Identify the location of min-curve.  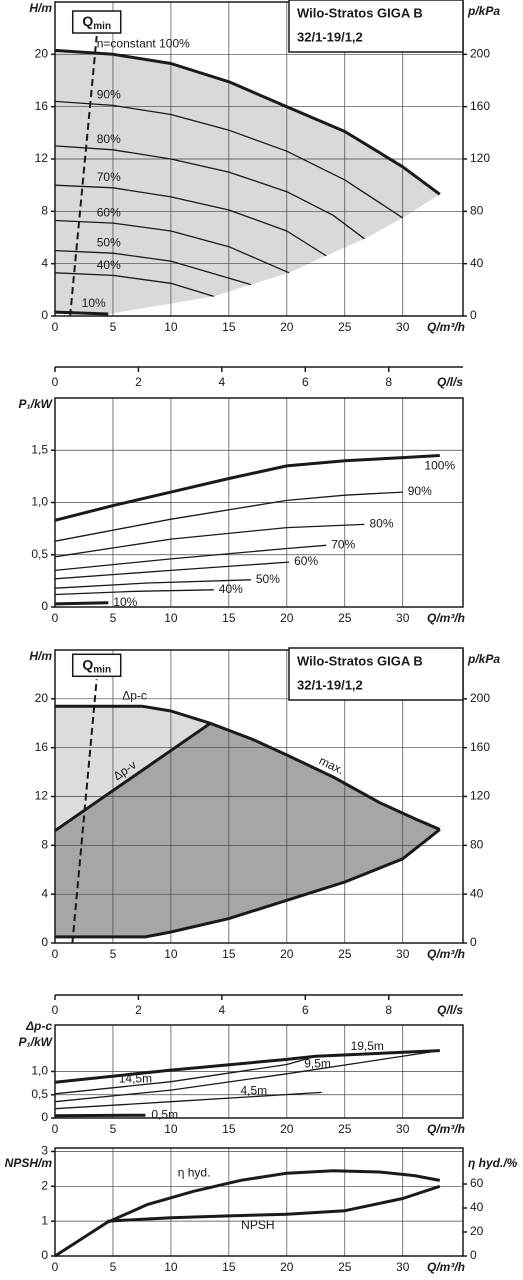
(248, 883).